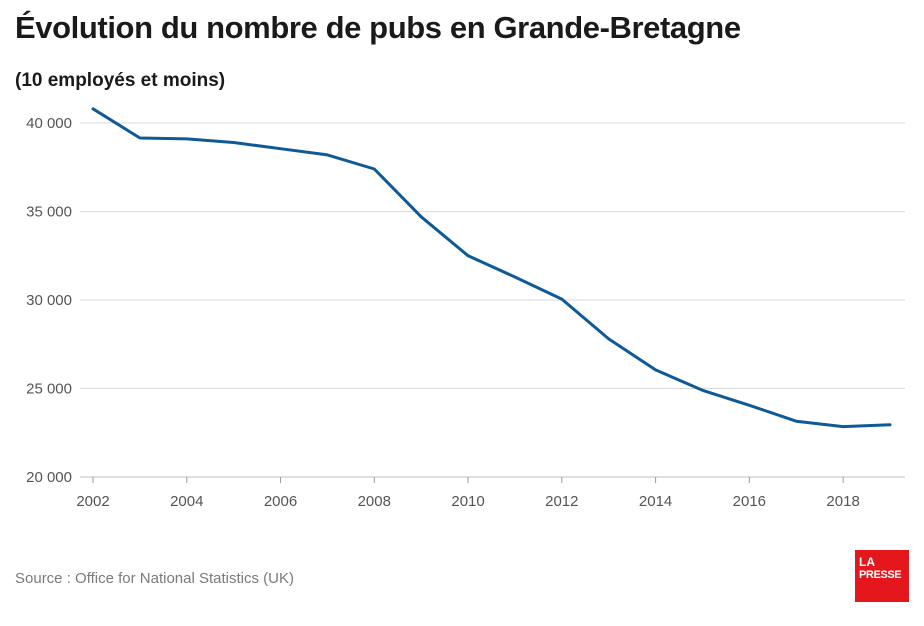  Describe the element at coordinates (49, 212) in the screenshot. I see `y-tick-label: 35 000` at that location.